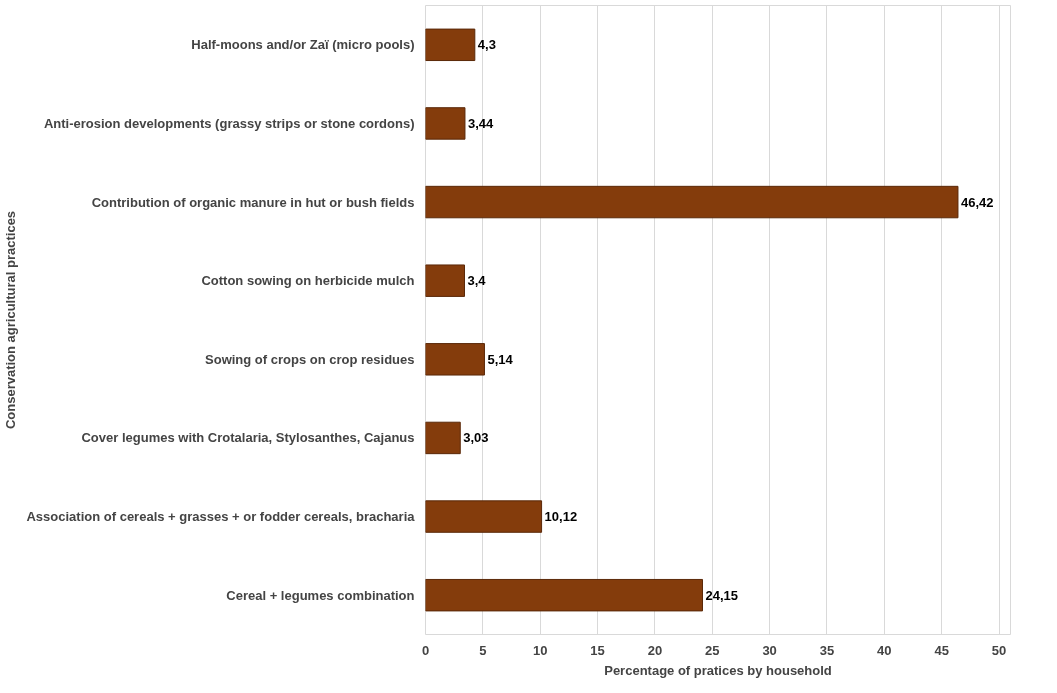 The image size is (1057, 693). What do you see at coordinates (320, 595) in the screenshot?
I see `y-tick-label: Cereal + legumes combination` at bounding box center [320, 595].